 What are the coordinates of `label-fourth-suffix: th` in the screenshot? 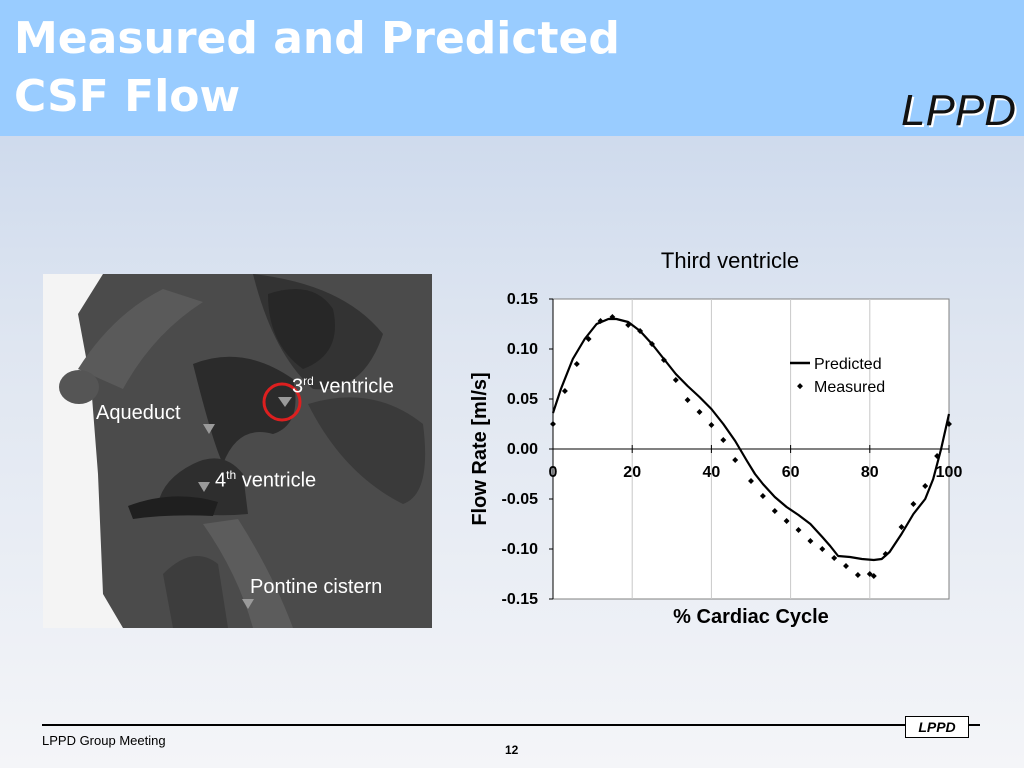 It's located at (231, 475).